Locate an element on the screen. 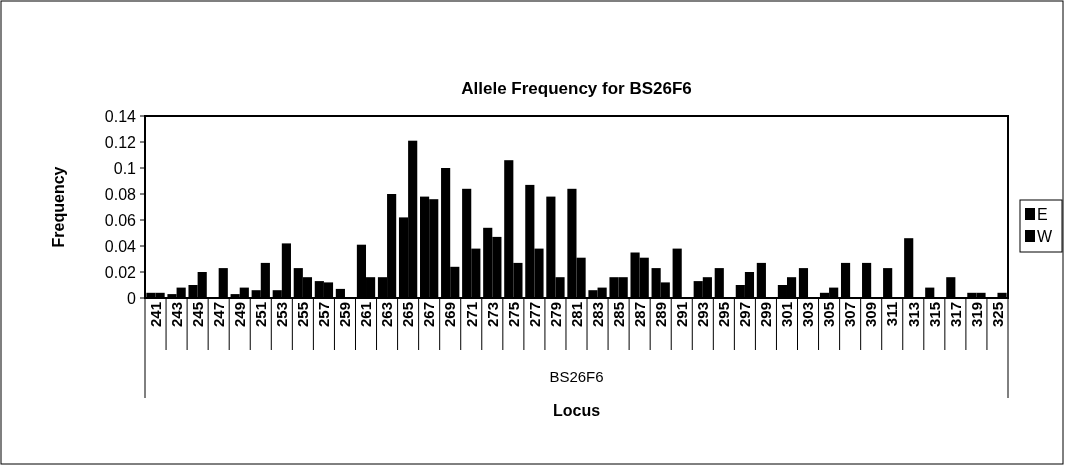  x-tick-label: 249 is located at coordinates (239, 315).